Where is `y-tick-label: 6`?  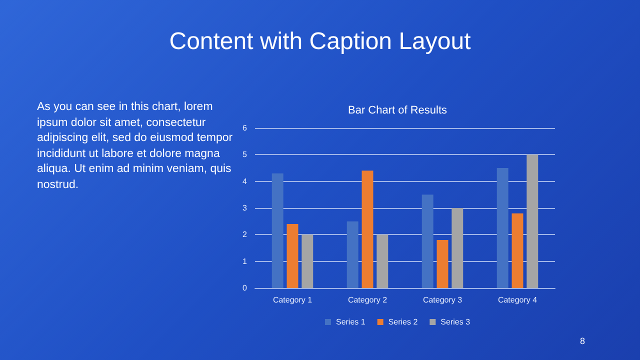
y-tick-label: 6 is located at coordinates (245, 128).